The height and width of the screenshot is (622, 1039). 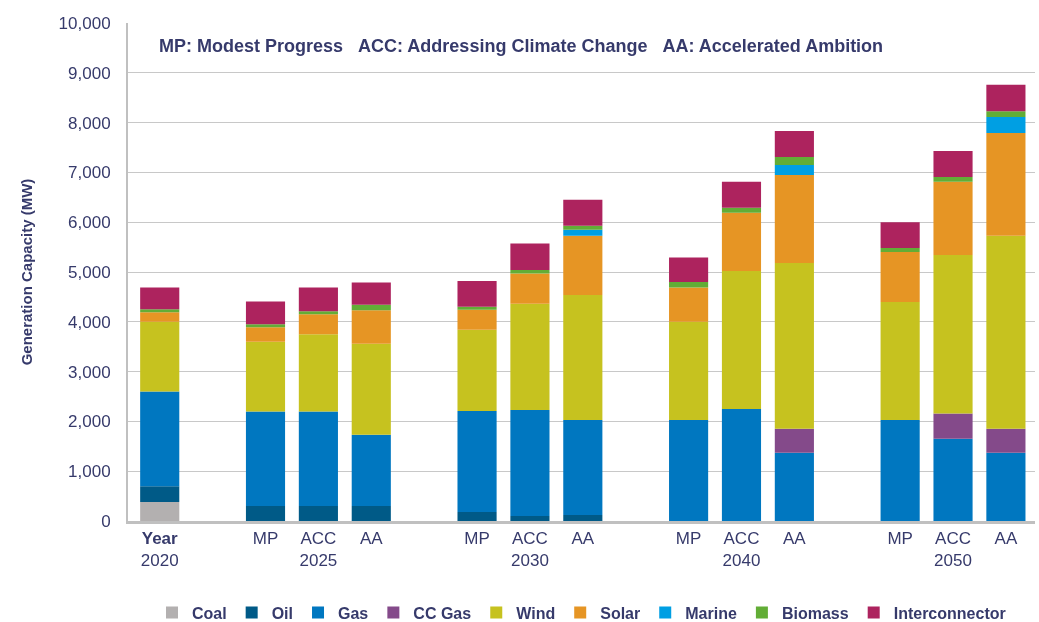 What do you see at coordinates (536, 613) in the screenshot?
I see `legend-label: Wind` at bounding box center [536, 613].